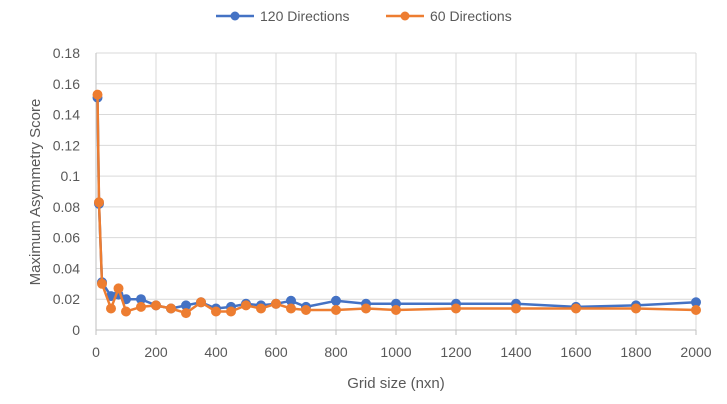 The image size is (727, 404). What do you see at coordinates (575, 352) in the screenshot?
I see `x-tick-label: 1600` at bounding box center [575, 352].